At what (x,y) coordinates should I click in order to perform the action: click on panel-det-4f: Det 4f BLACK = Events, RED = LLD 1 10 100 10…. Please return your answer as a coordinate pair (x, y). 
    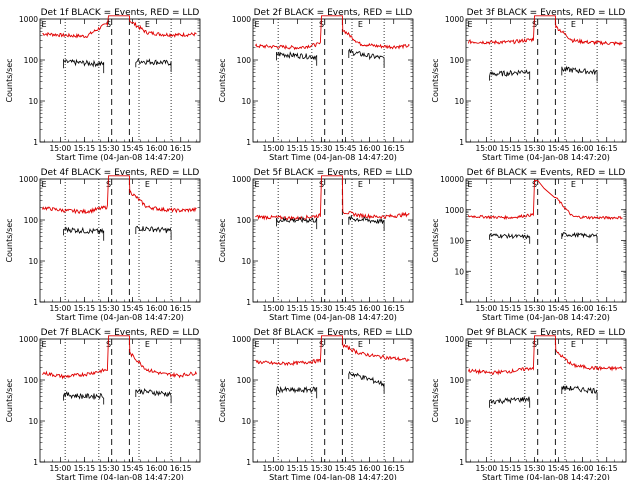
    Looking at the image, I should click on (103, 245).